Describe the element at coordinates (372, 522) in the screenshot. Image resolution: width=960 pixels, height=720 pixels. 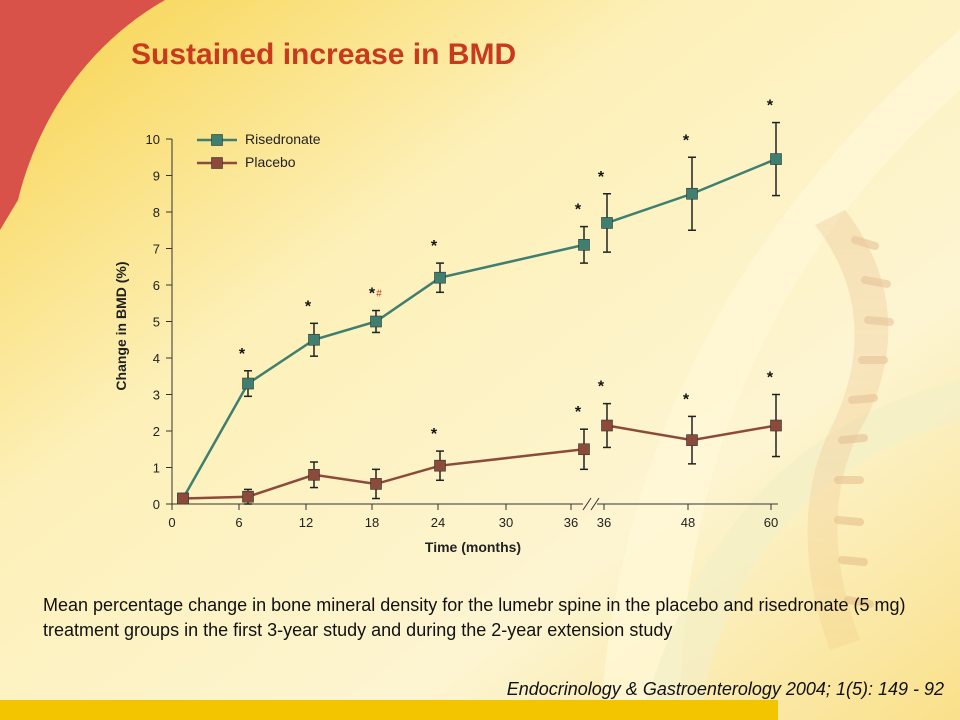
I see `x-tick-label: 18` at that location.